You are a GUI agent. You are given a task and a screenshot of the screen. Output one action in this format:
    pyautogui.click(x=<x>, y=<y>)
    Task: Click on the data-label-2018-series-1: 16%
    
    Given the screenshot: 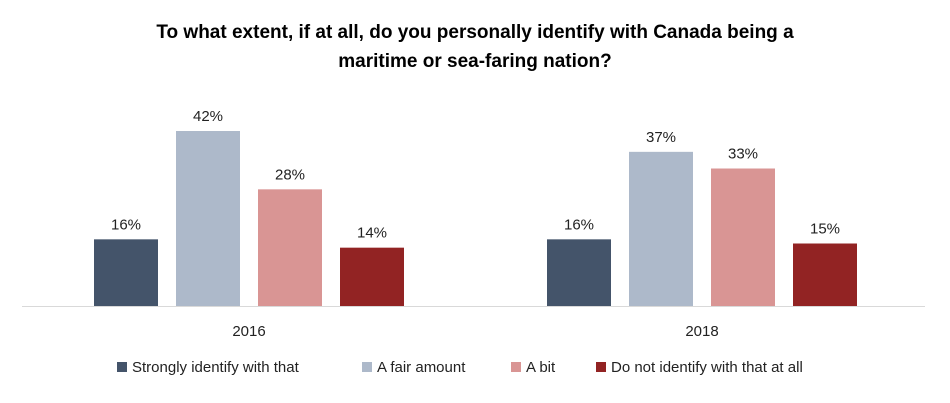 What is the action you would take?
    pyautogui.click(x=579, y=224)
    